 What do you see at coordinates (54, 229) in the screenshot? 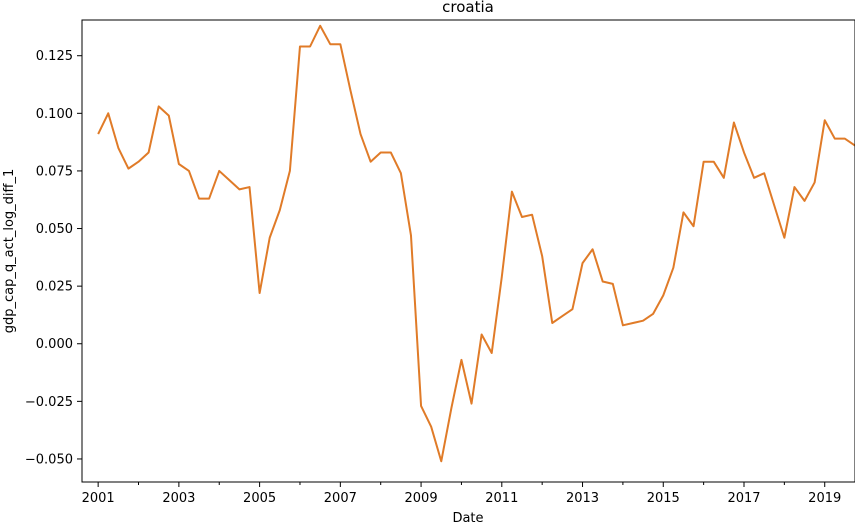
I see `y-tick-label: 0.050` at bounding box center [54, 229].